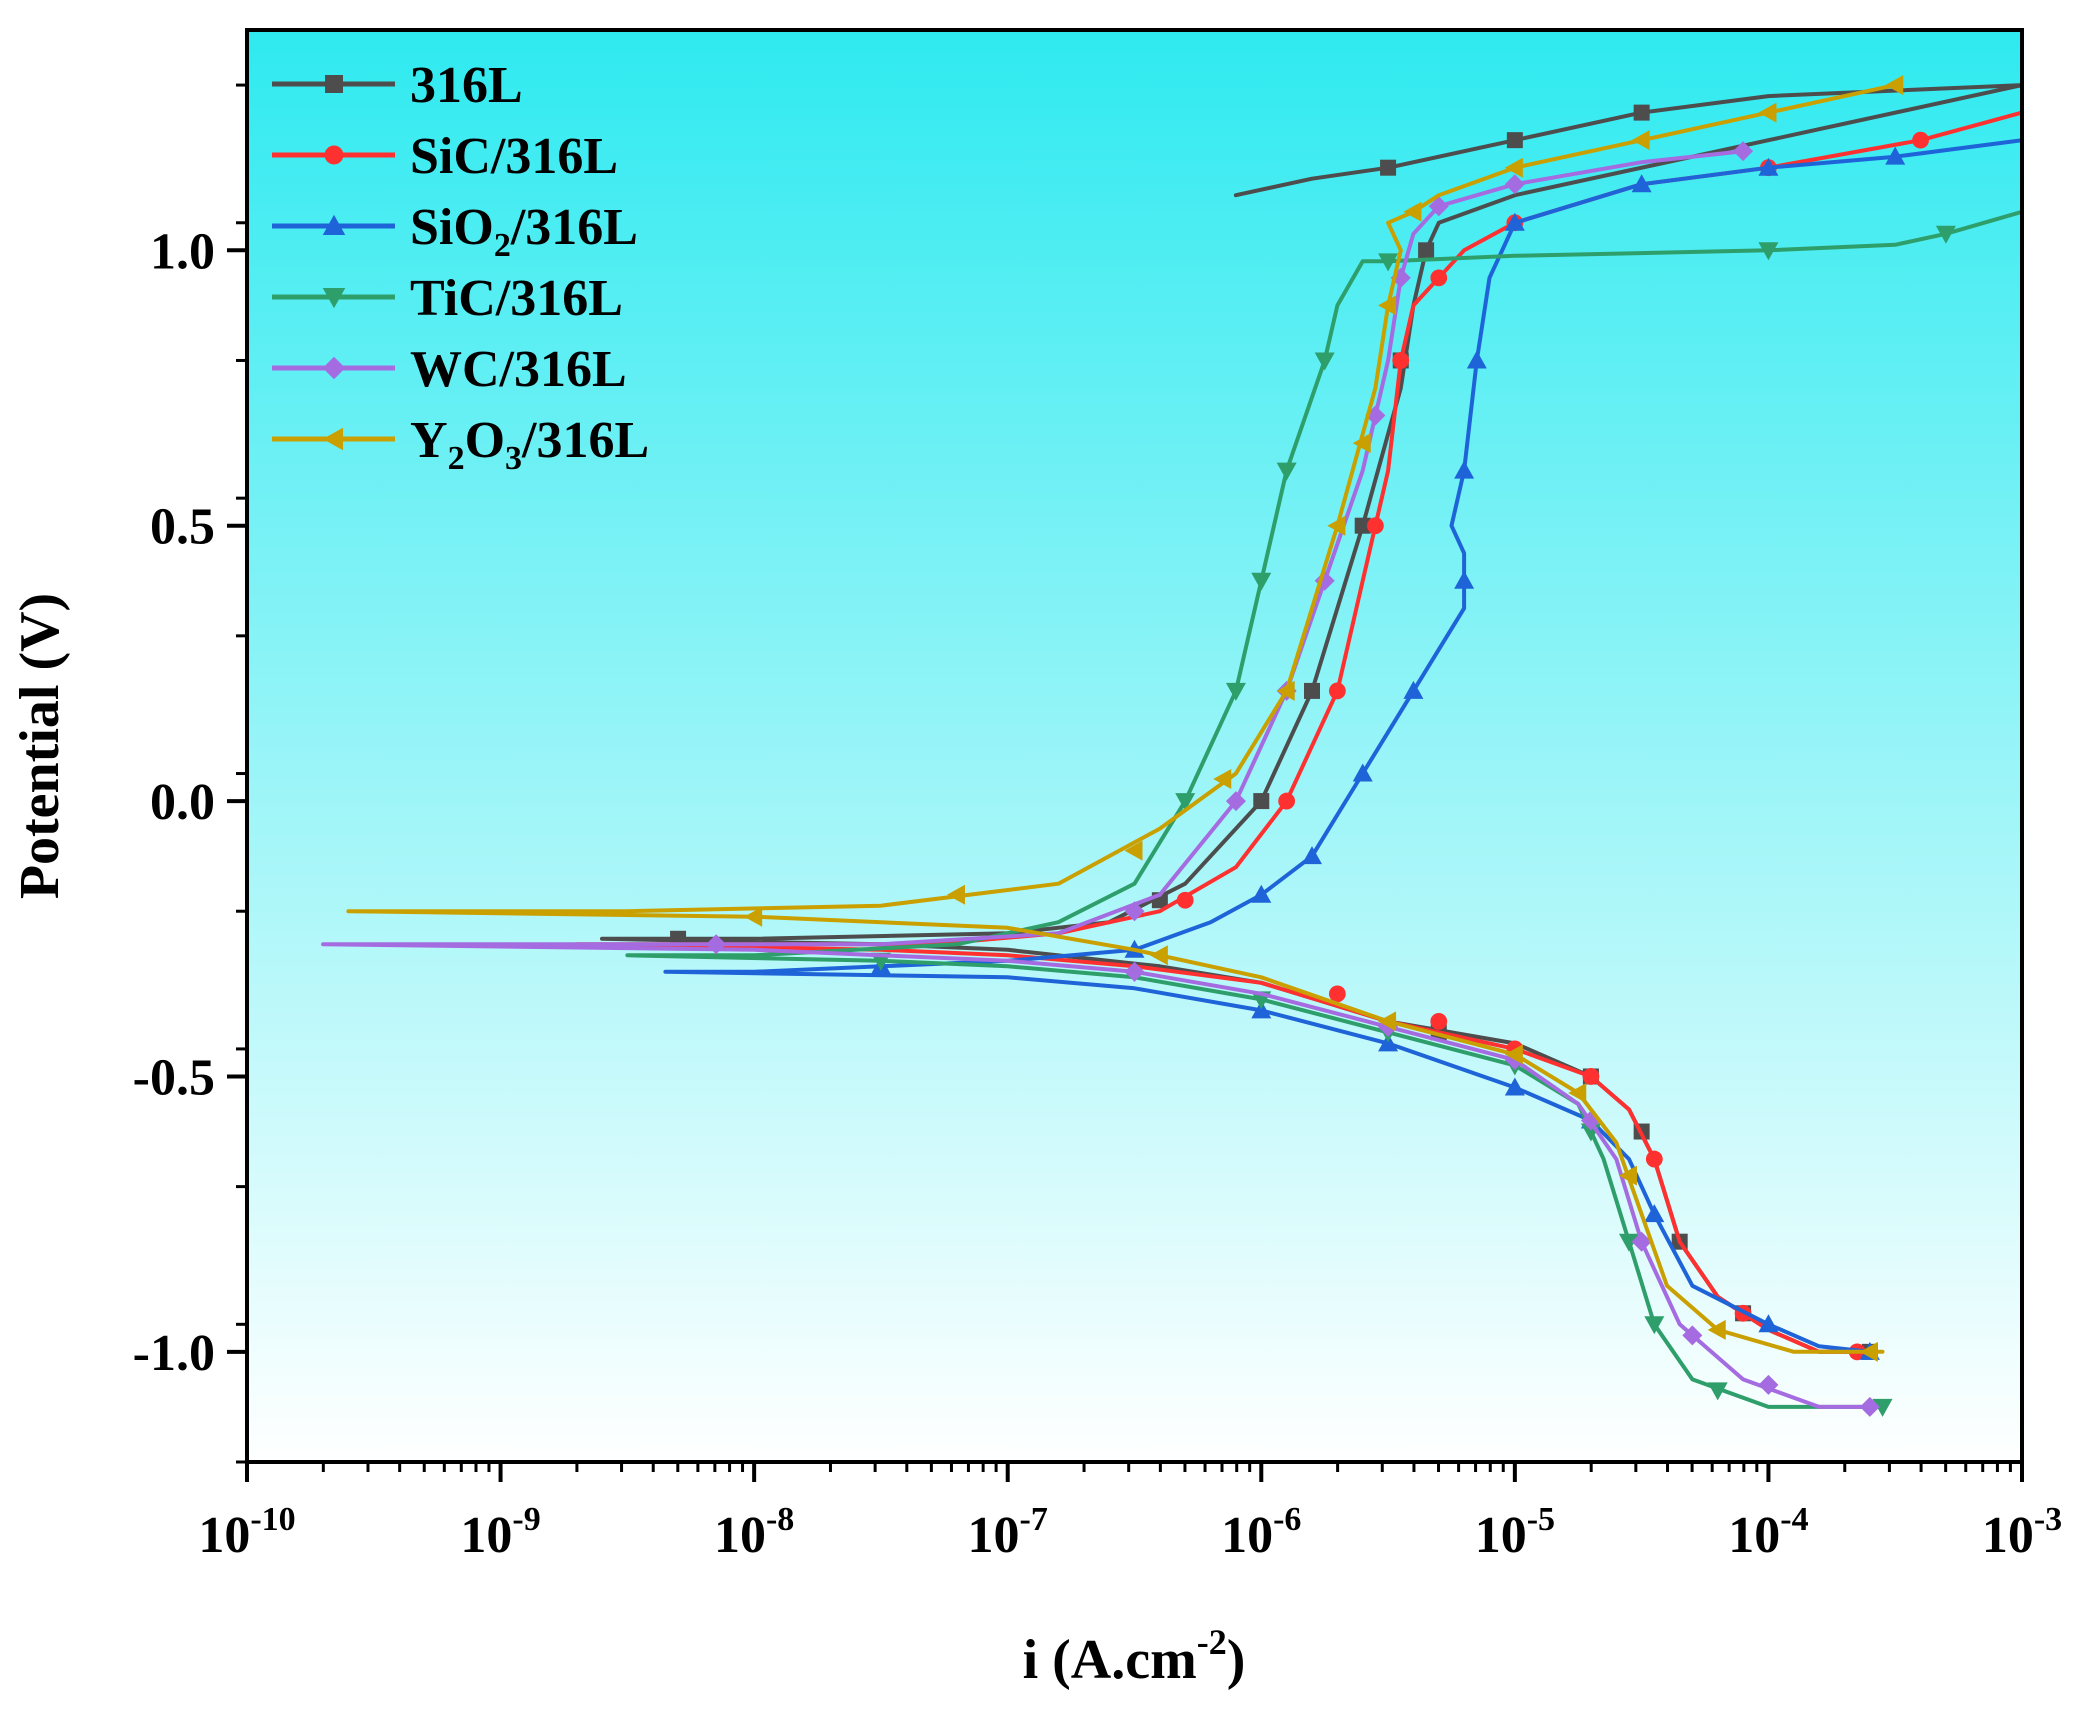  Describe the element at coordinates (1515, 1532) in the screenshot. I see `x-tick-label: 10⁻⁵` at that location.